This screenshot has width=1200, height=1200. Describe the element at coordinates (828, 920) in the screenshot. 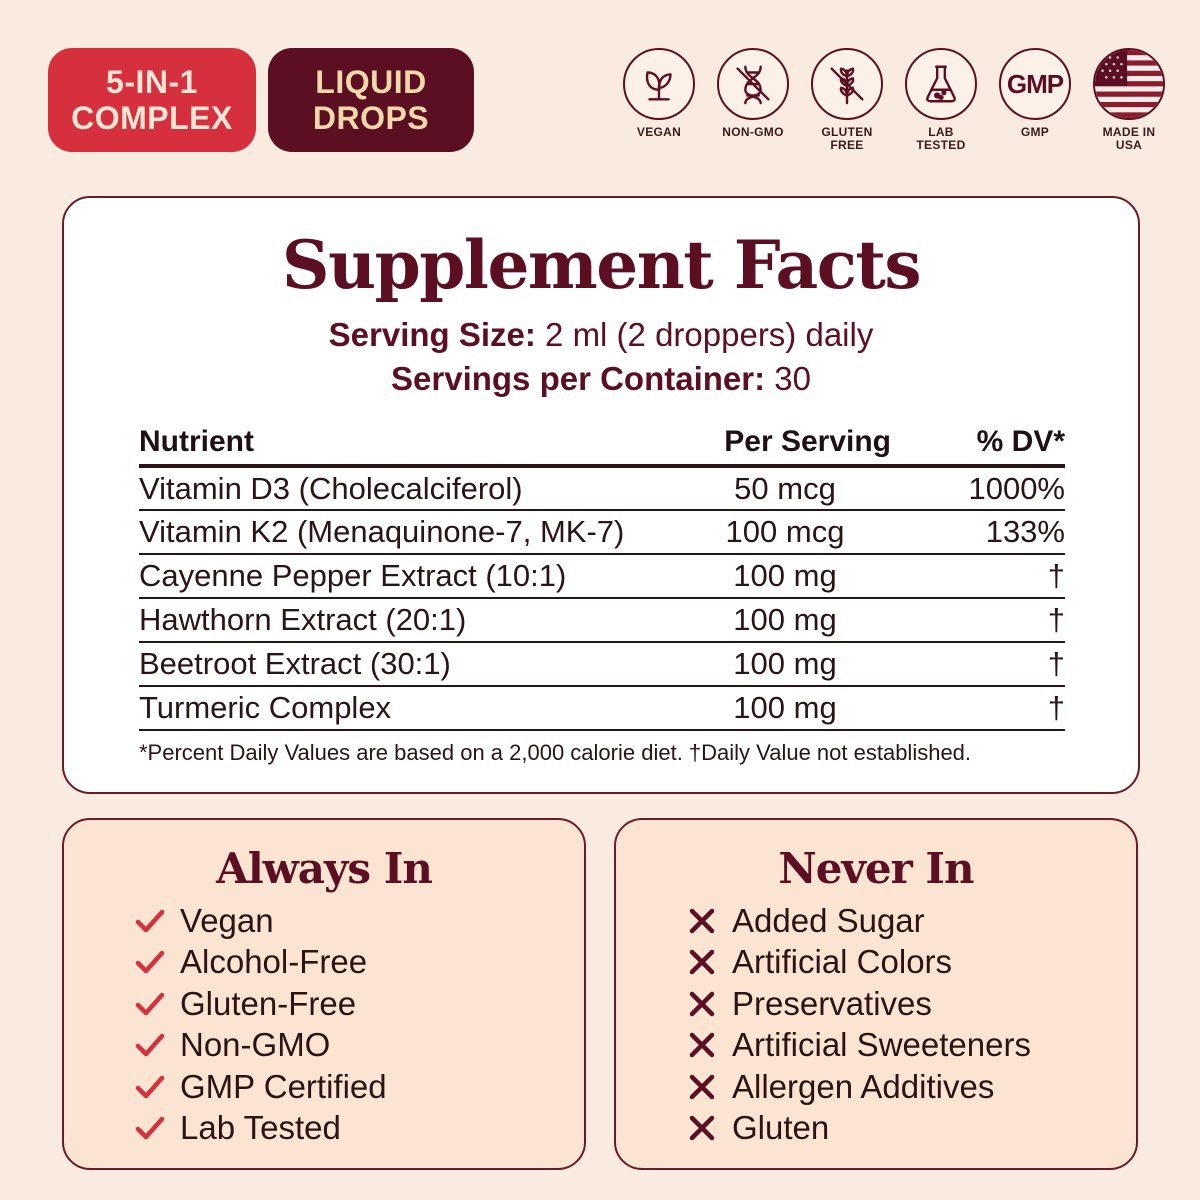

I see `item-label: Added Sugar` at that location.